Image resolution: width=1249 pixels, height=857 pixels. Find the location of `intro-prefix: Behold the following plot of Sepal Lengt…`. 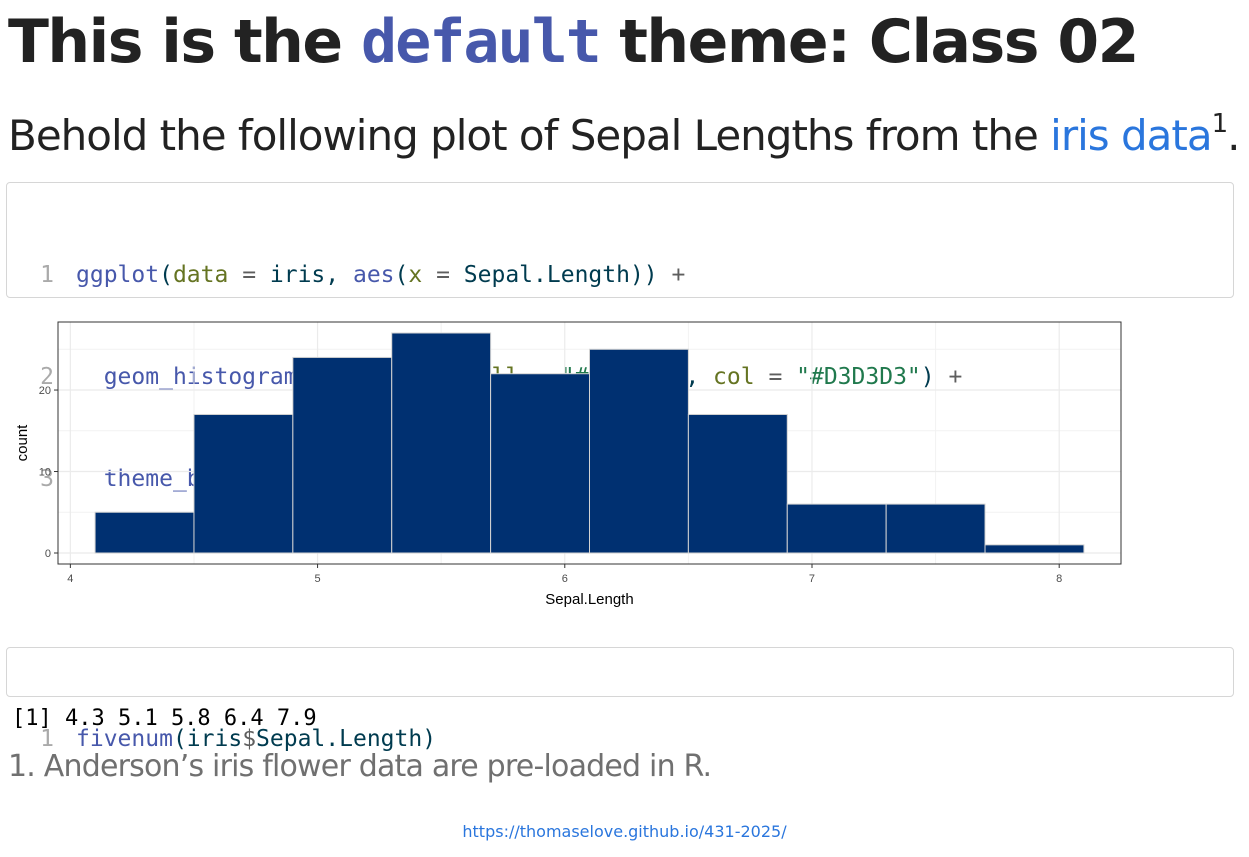

intro-prefix: Behold the following plot of Sepal Lengt… is located at coordinates (529, 135).